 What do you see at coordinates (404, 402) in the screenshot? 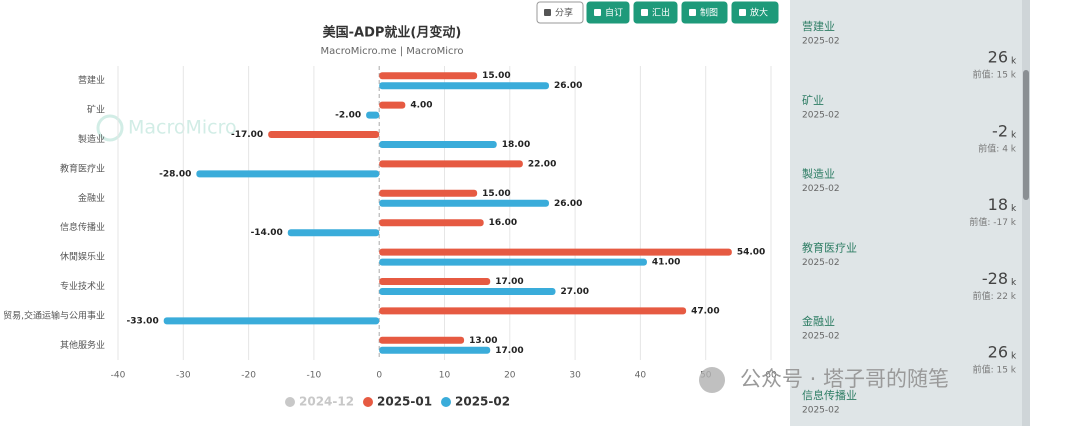
I see `legend-label: 2025-01` at bounding box center [404, 402].